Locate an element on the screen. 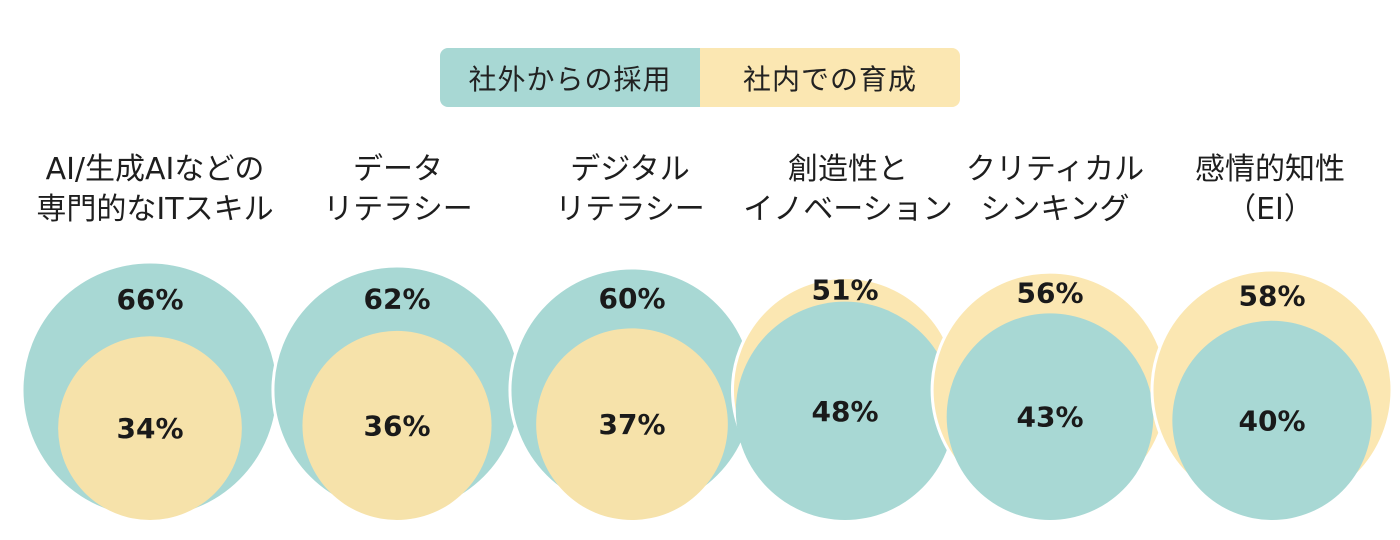 The height and width of the screenshot is (540, 1400). bubble-group: 62% 36% is located at coordinates (397, 392).